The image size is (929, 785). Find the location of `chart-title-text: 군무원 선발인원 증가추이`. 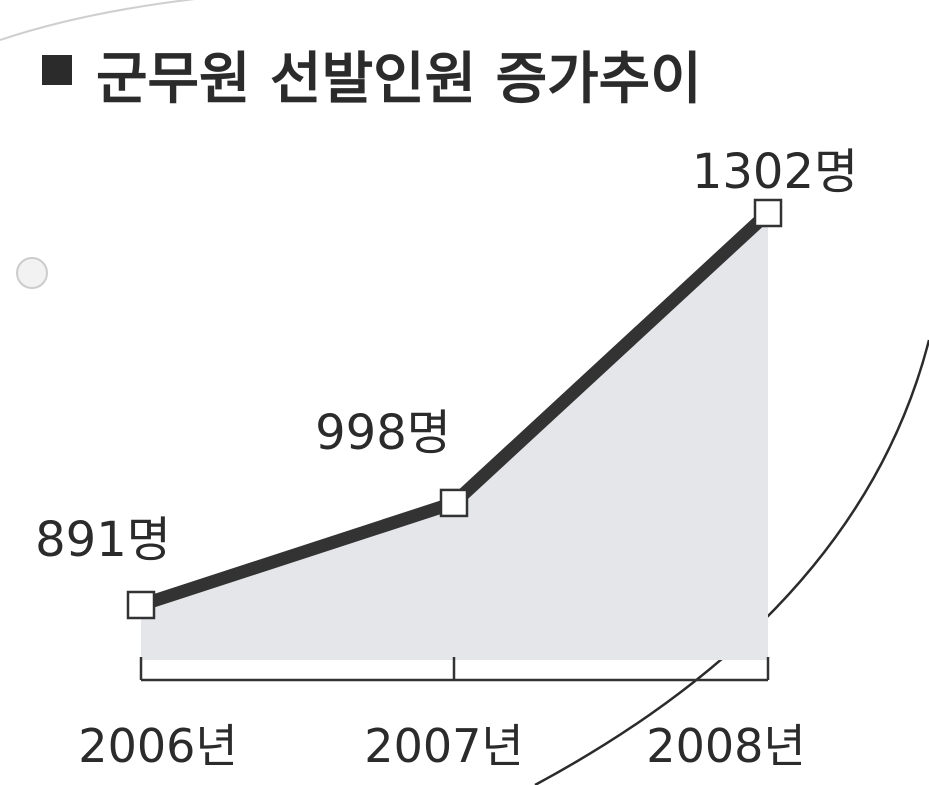

chart-title-text: 군무원 선발인원 증가추이 is located at coordinates (399, 79).